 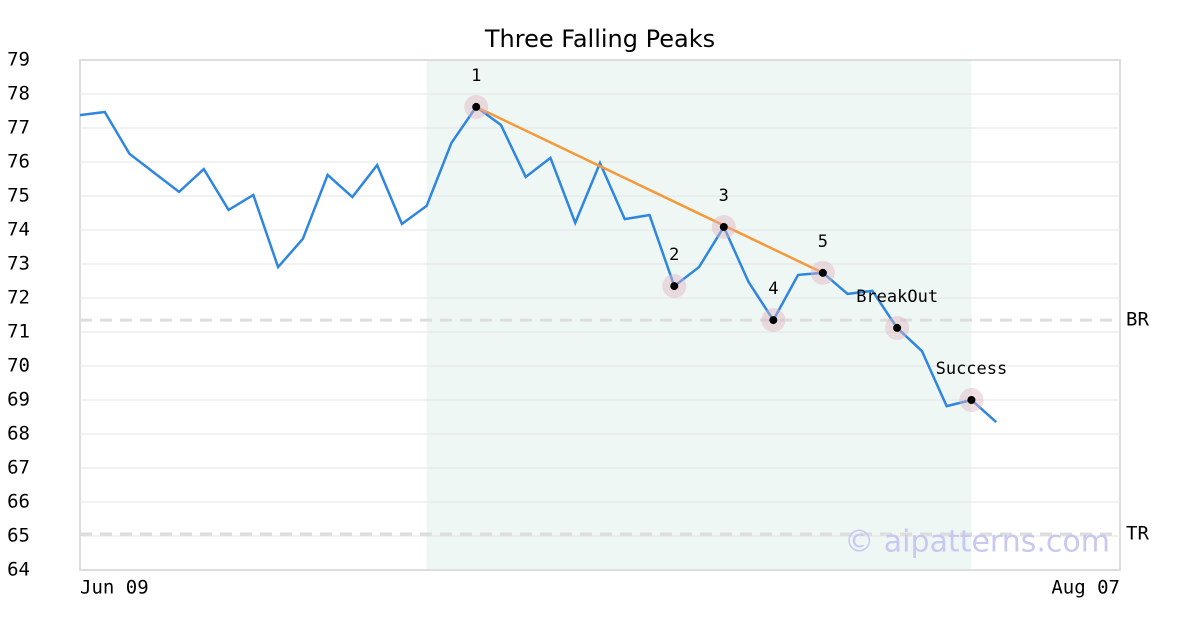 What do you see at coordinates (1085, 588) in the screenshot?
I see `x-tick-label: Aug 07` at bounding box center [1085, 588].